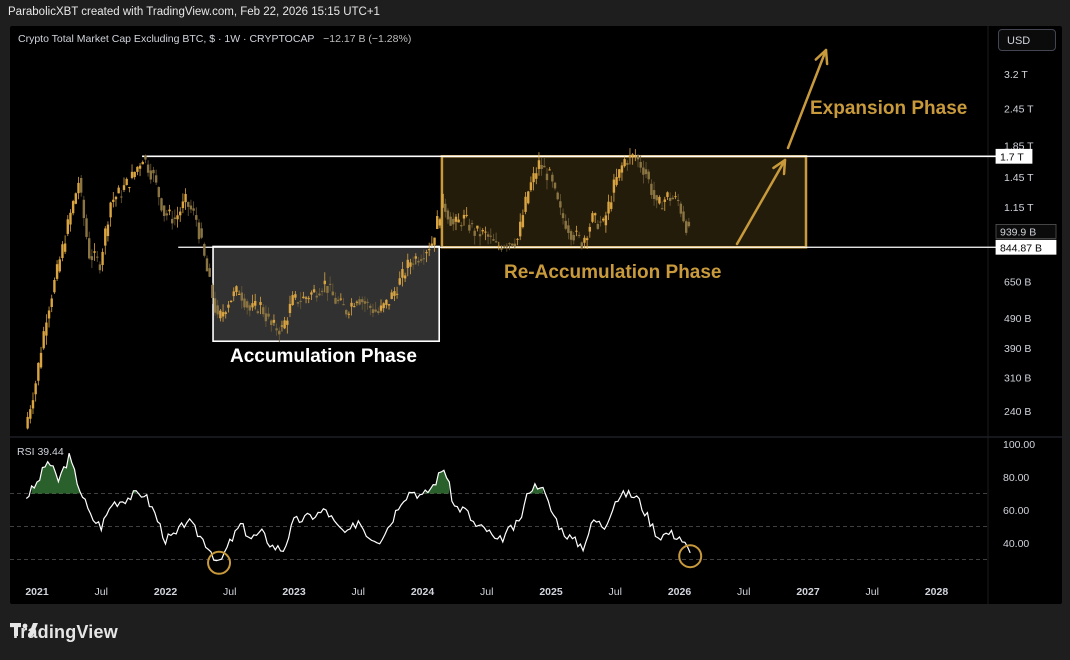 The width and height of the screenshot is (1070, 660). What do you see at coordinates (40, 452) in the screenshot?
I see `rsi-label: RSI 39.44` at bounding box center [40, 452].